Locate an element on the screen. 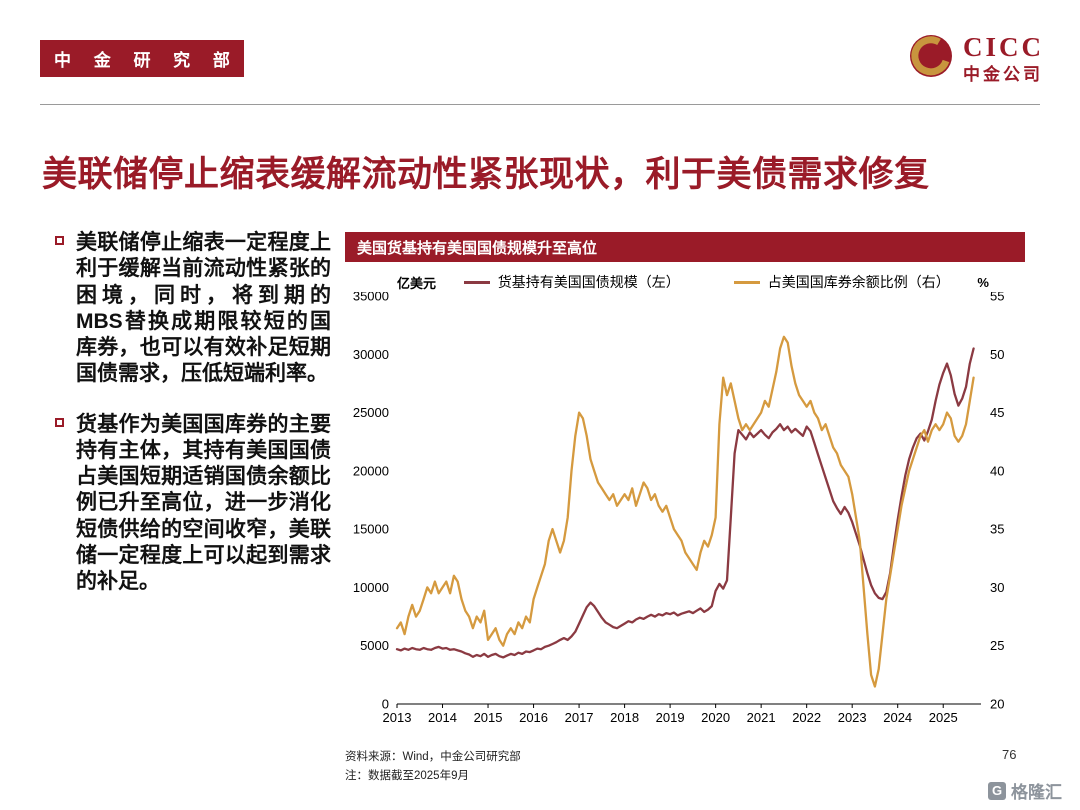 Image resolution: width=1080 pixels, height=810 pixels. page-number: 76 is located at coordinates (1009, 754).